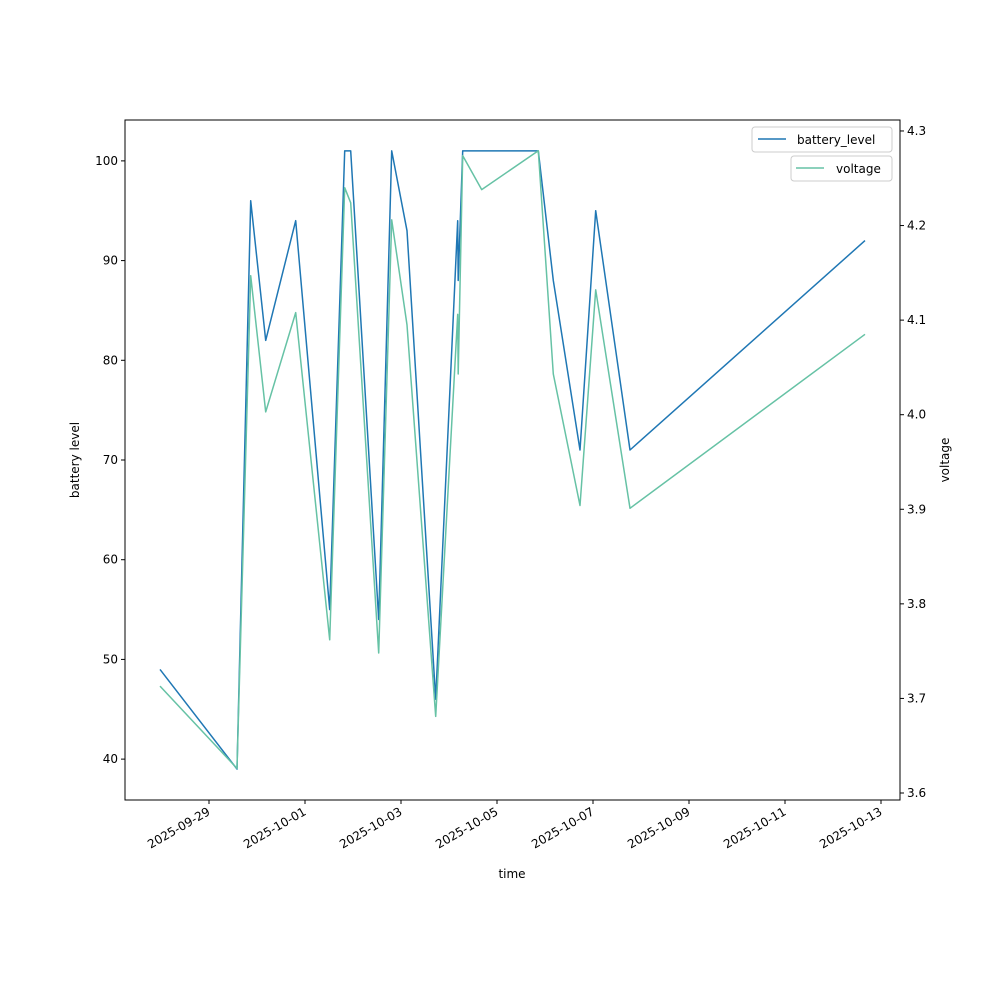  What do you see at coordinates (850, 827) in the screenshot?
I see `x-tick-label: 2025-10-13` at bounding box center [850, 827].